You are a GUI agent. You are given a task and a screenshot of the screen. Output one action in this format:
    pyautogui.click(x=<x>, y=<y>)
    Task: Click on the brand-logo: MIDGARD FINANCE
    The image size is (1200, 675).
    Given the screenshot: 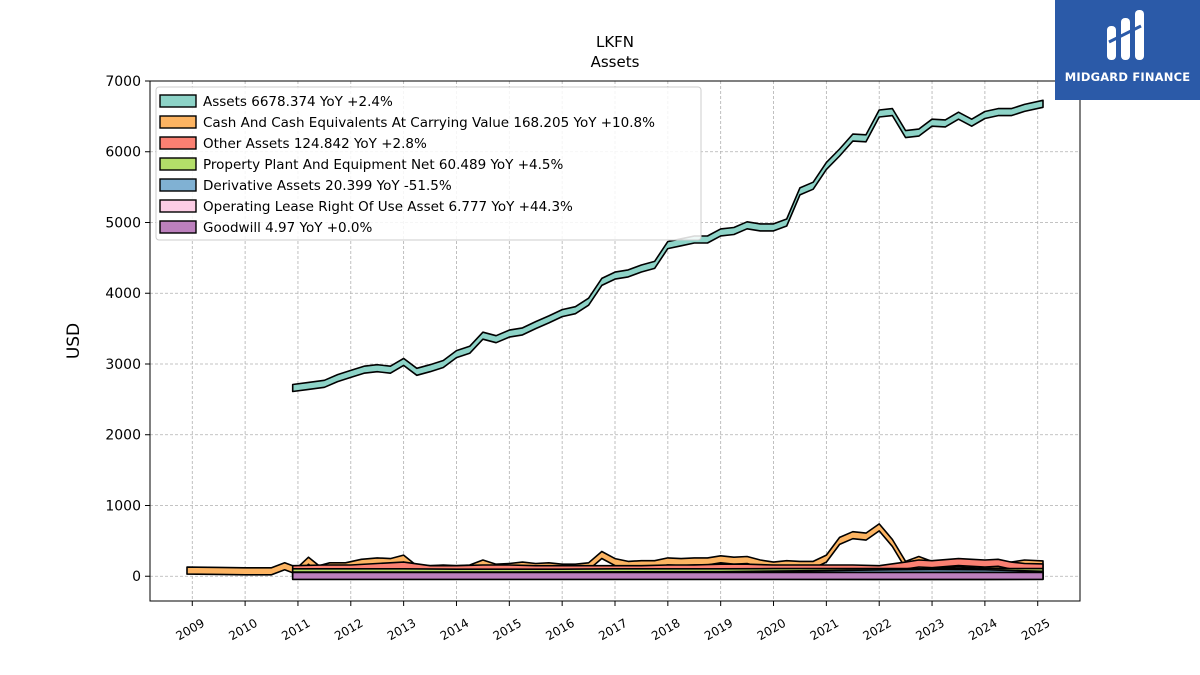 What is the action you would take?
    pyautogui.click(x=1127, y=50)
    